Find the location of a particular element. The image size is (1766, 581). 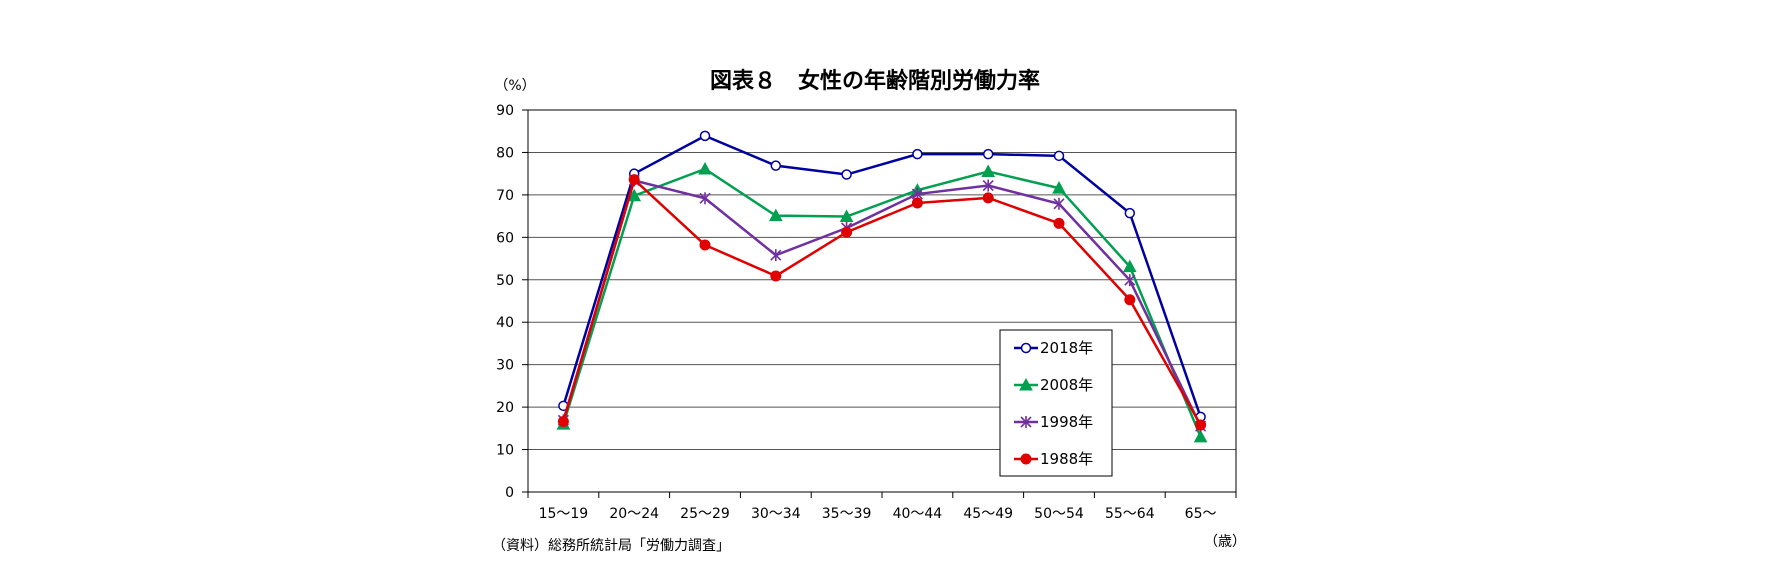

legend-entry: 1988年 is located at coordinates (1053, 459).